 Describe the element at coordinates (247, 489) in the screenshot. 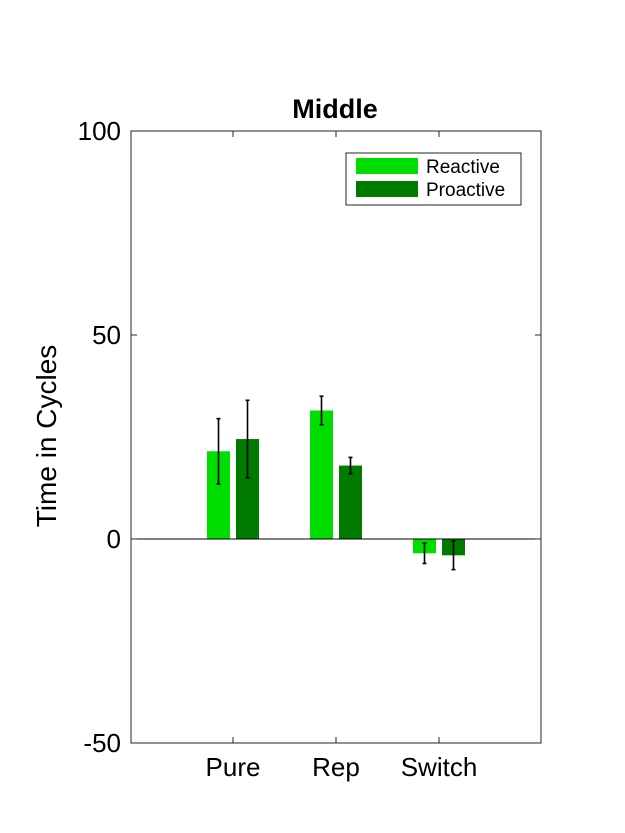

I see `bar-proactive-pure` at that location.